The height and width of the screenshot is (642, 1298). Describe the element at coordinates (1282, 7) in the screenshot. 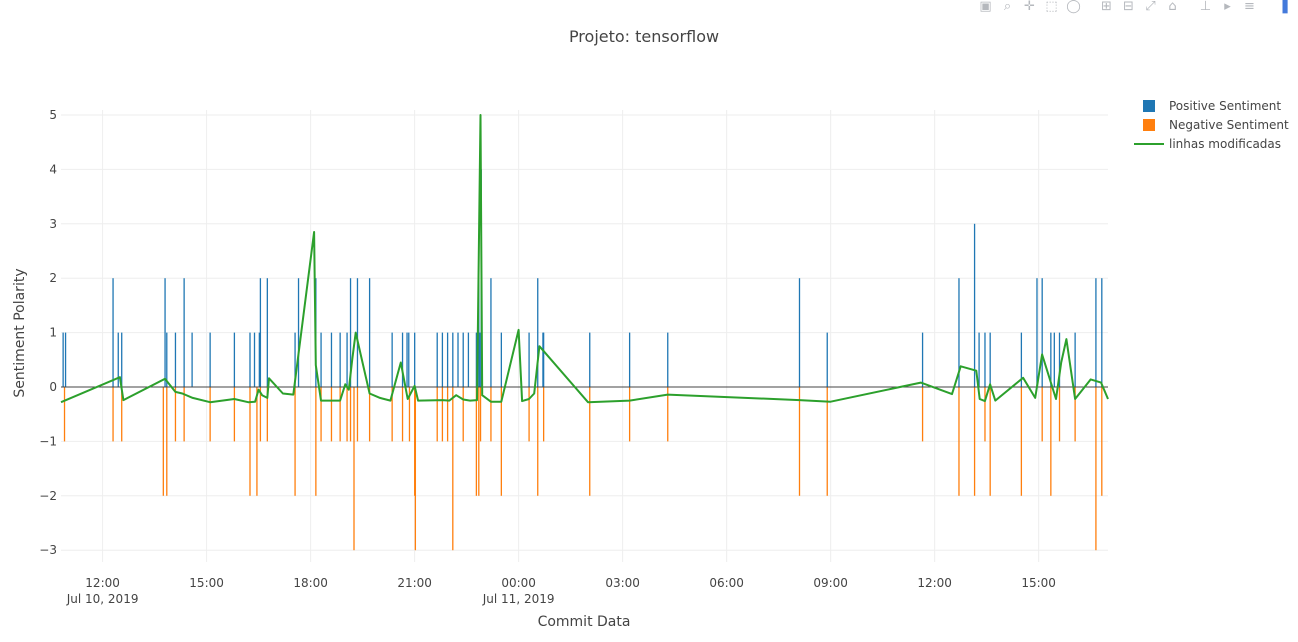

I see `plotly-logo-icon: ▐` at that location.